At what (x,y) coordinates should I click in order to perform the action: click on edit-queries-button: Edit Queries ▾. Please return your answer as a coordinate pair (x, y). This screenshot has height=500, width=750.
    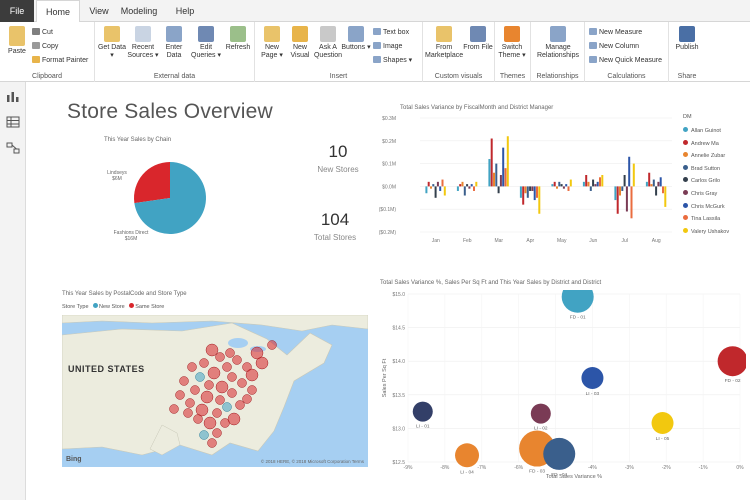
    Looking at the image, I should click on (206, 43).